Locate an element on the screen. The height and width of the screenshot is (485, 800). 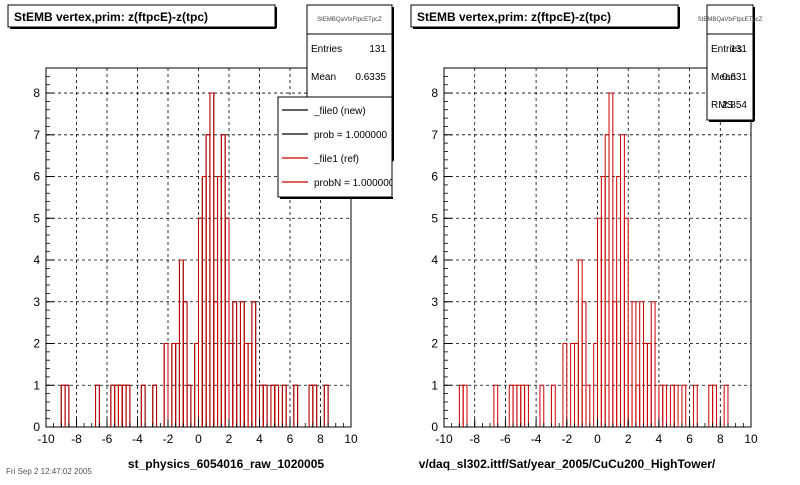
footer-date: Fri Sep 2 12:47:02 2005 is located at coordinates (49, 471).